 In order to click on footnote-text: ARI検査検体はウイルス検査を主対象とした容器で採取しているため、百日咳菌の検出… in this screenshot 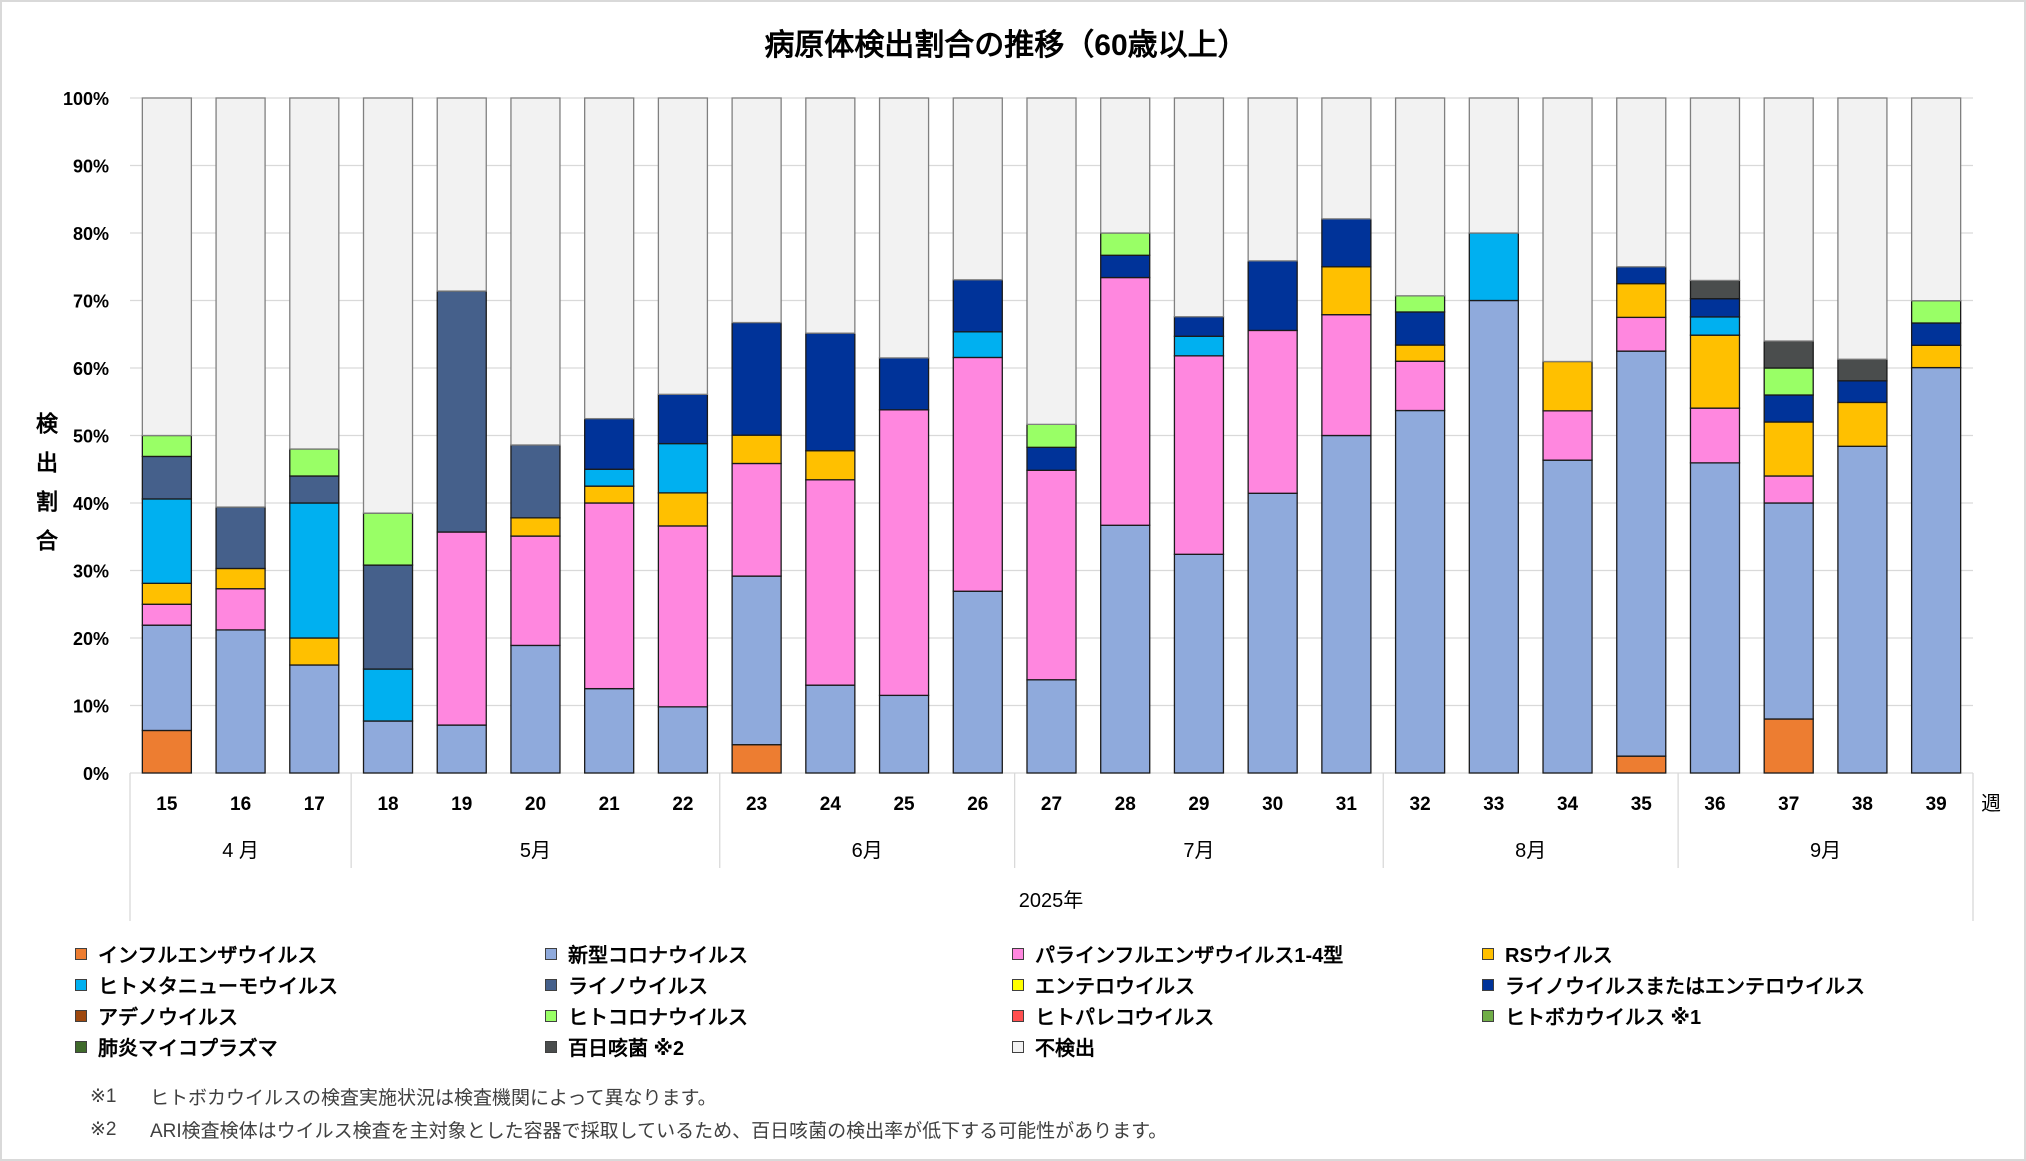, I will do `click(659, 1131)`.